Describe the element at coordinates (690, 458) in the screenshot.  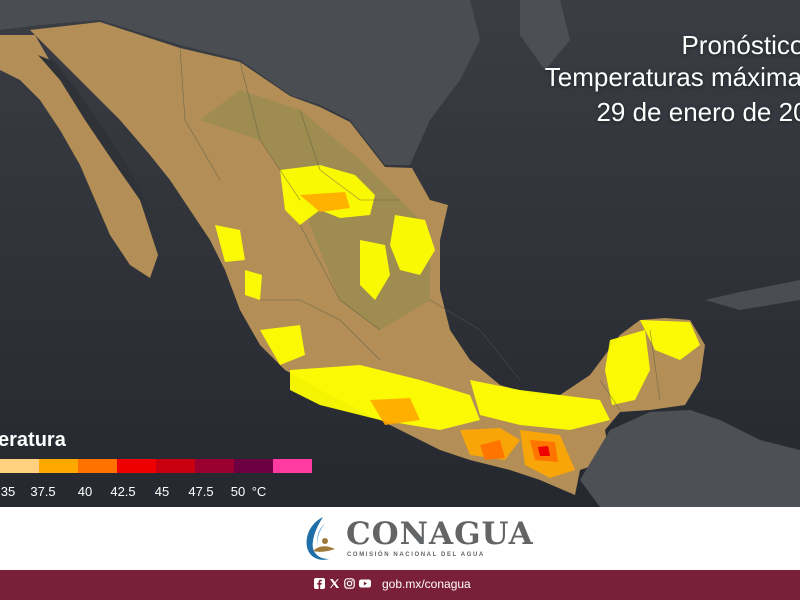
I see `central-america` at that location.